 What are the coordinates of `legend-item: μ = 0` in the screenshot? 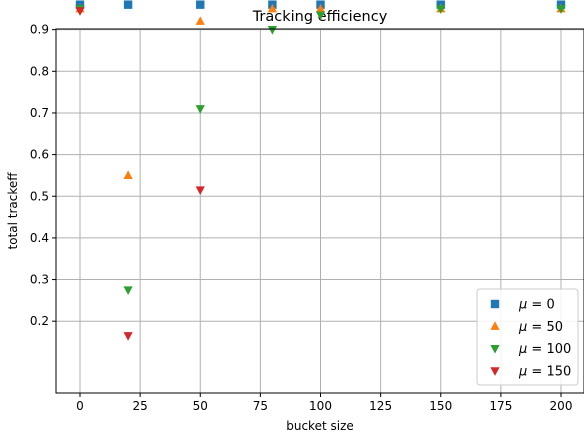 It's located at (522, 305).